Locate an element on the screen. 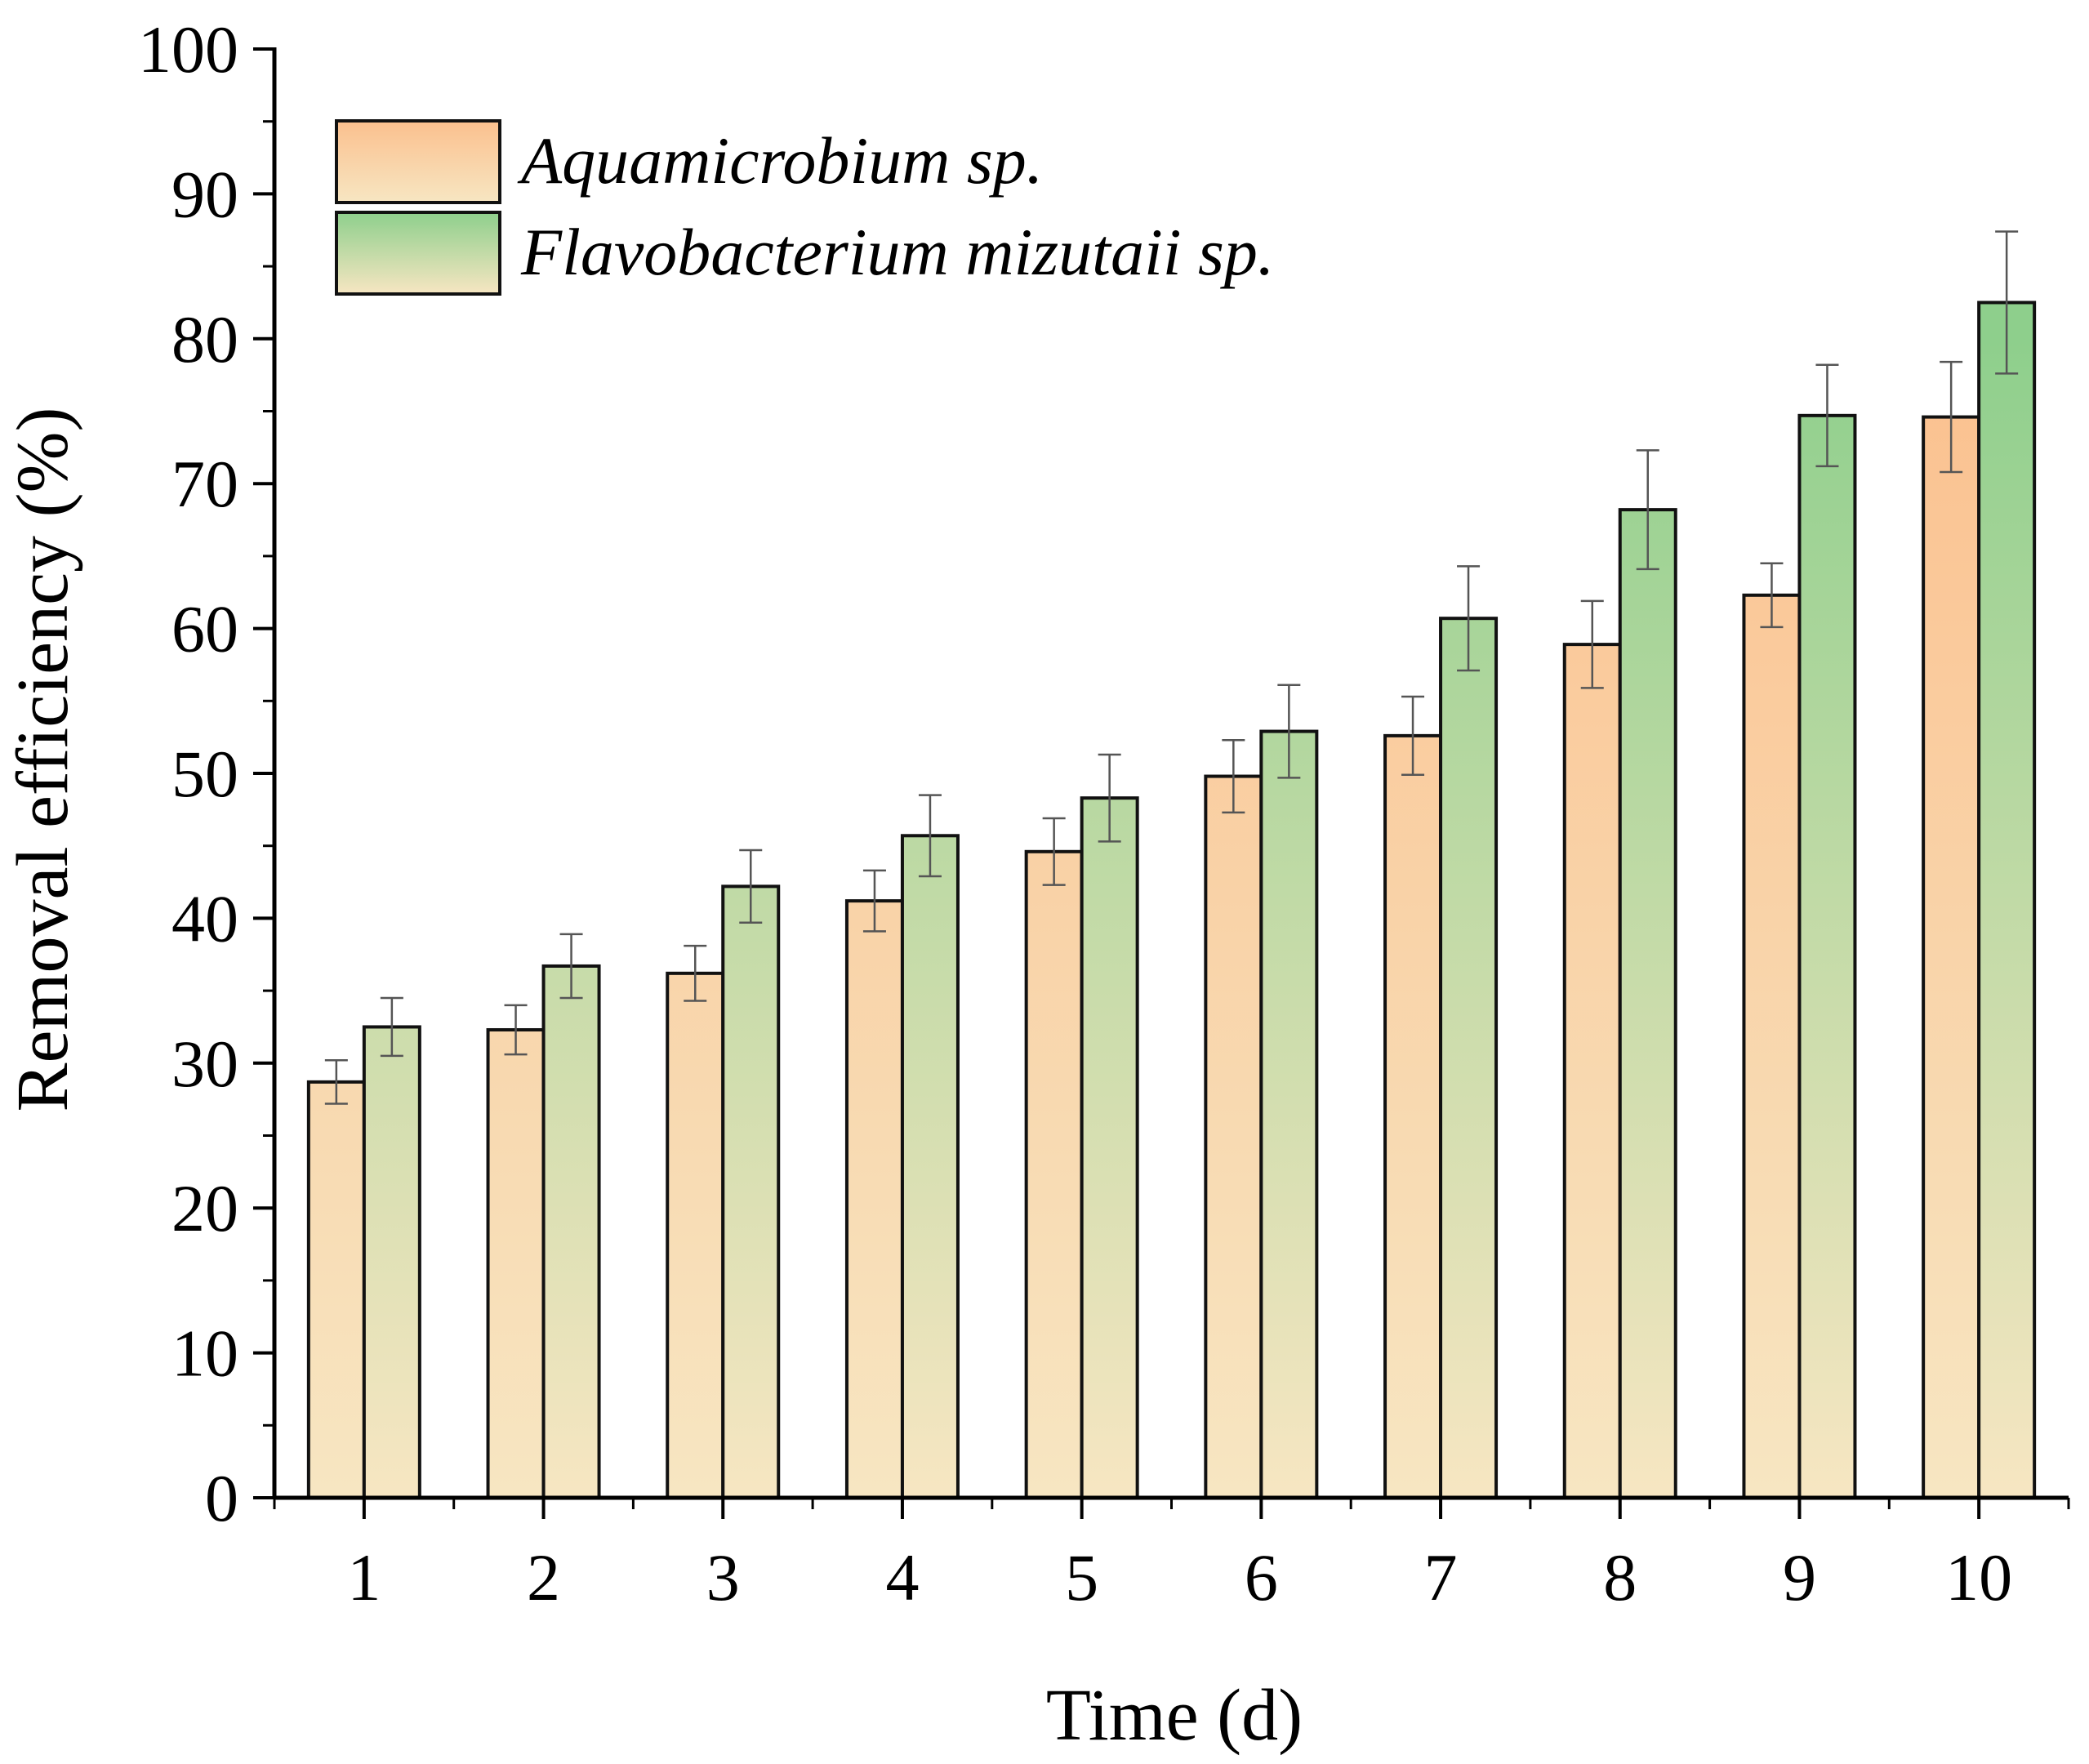  x-tick-label: 8 is located at coordinates (1620, 1577).